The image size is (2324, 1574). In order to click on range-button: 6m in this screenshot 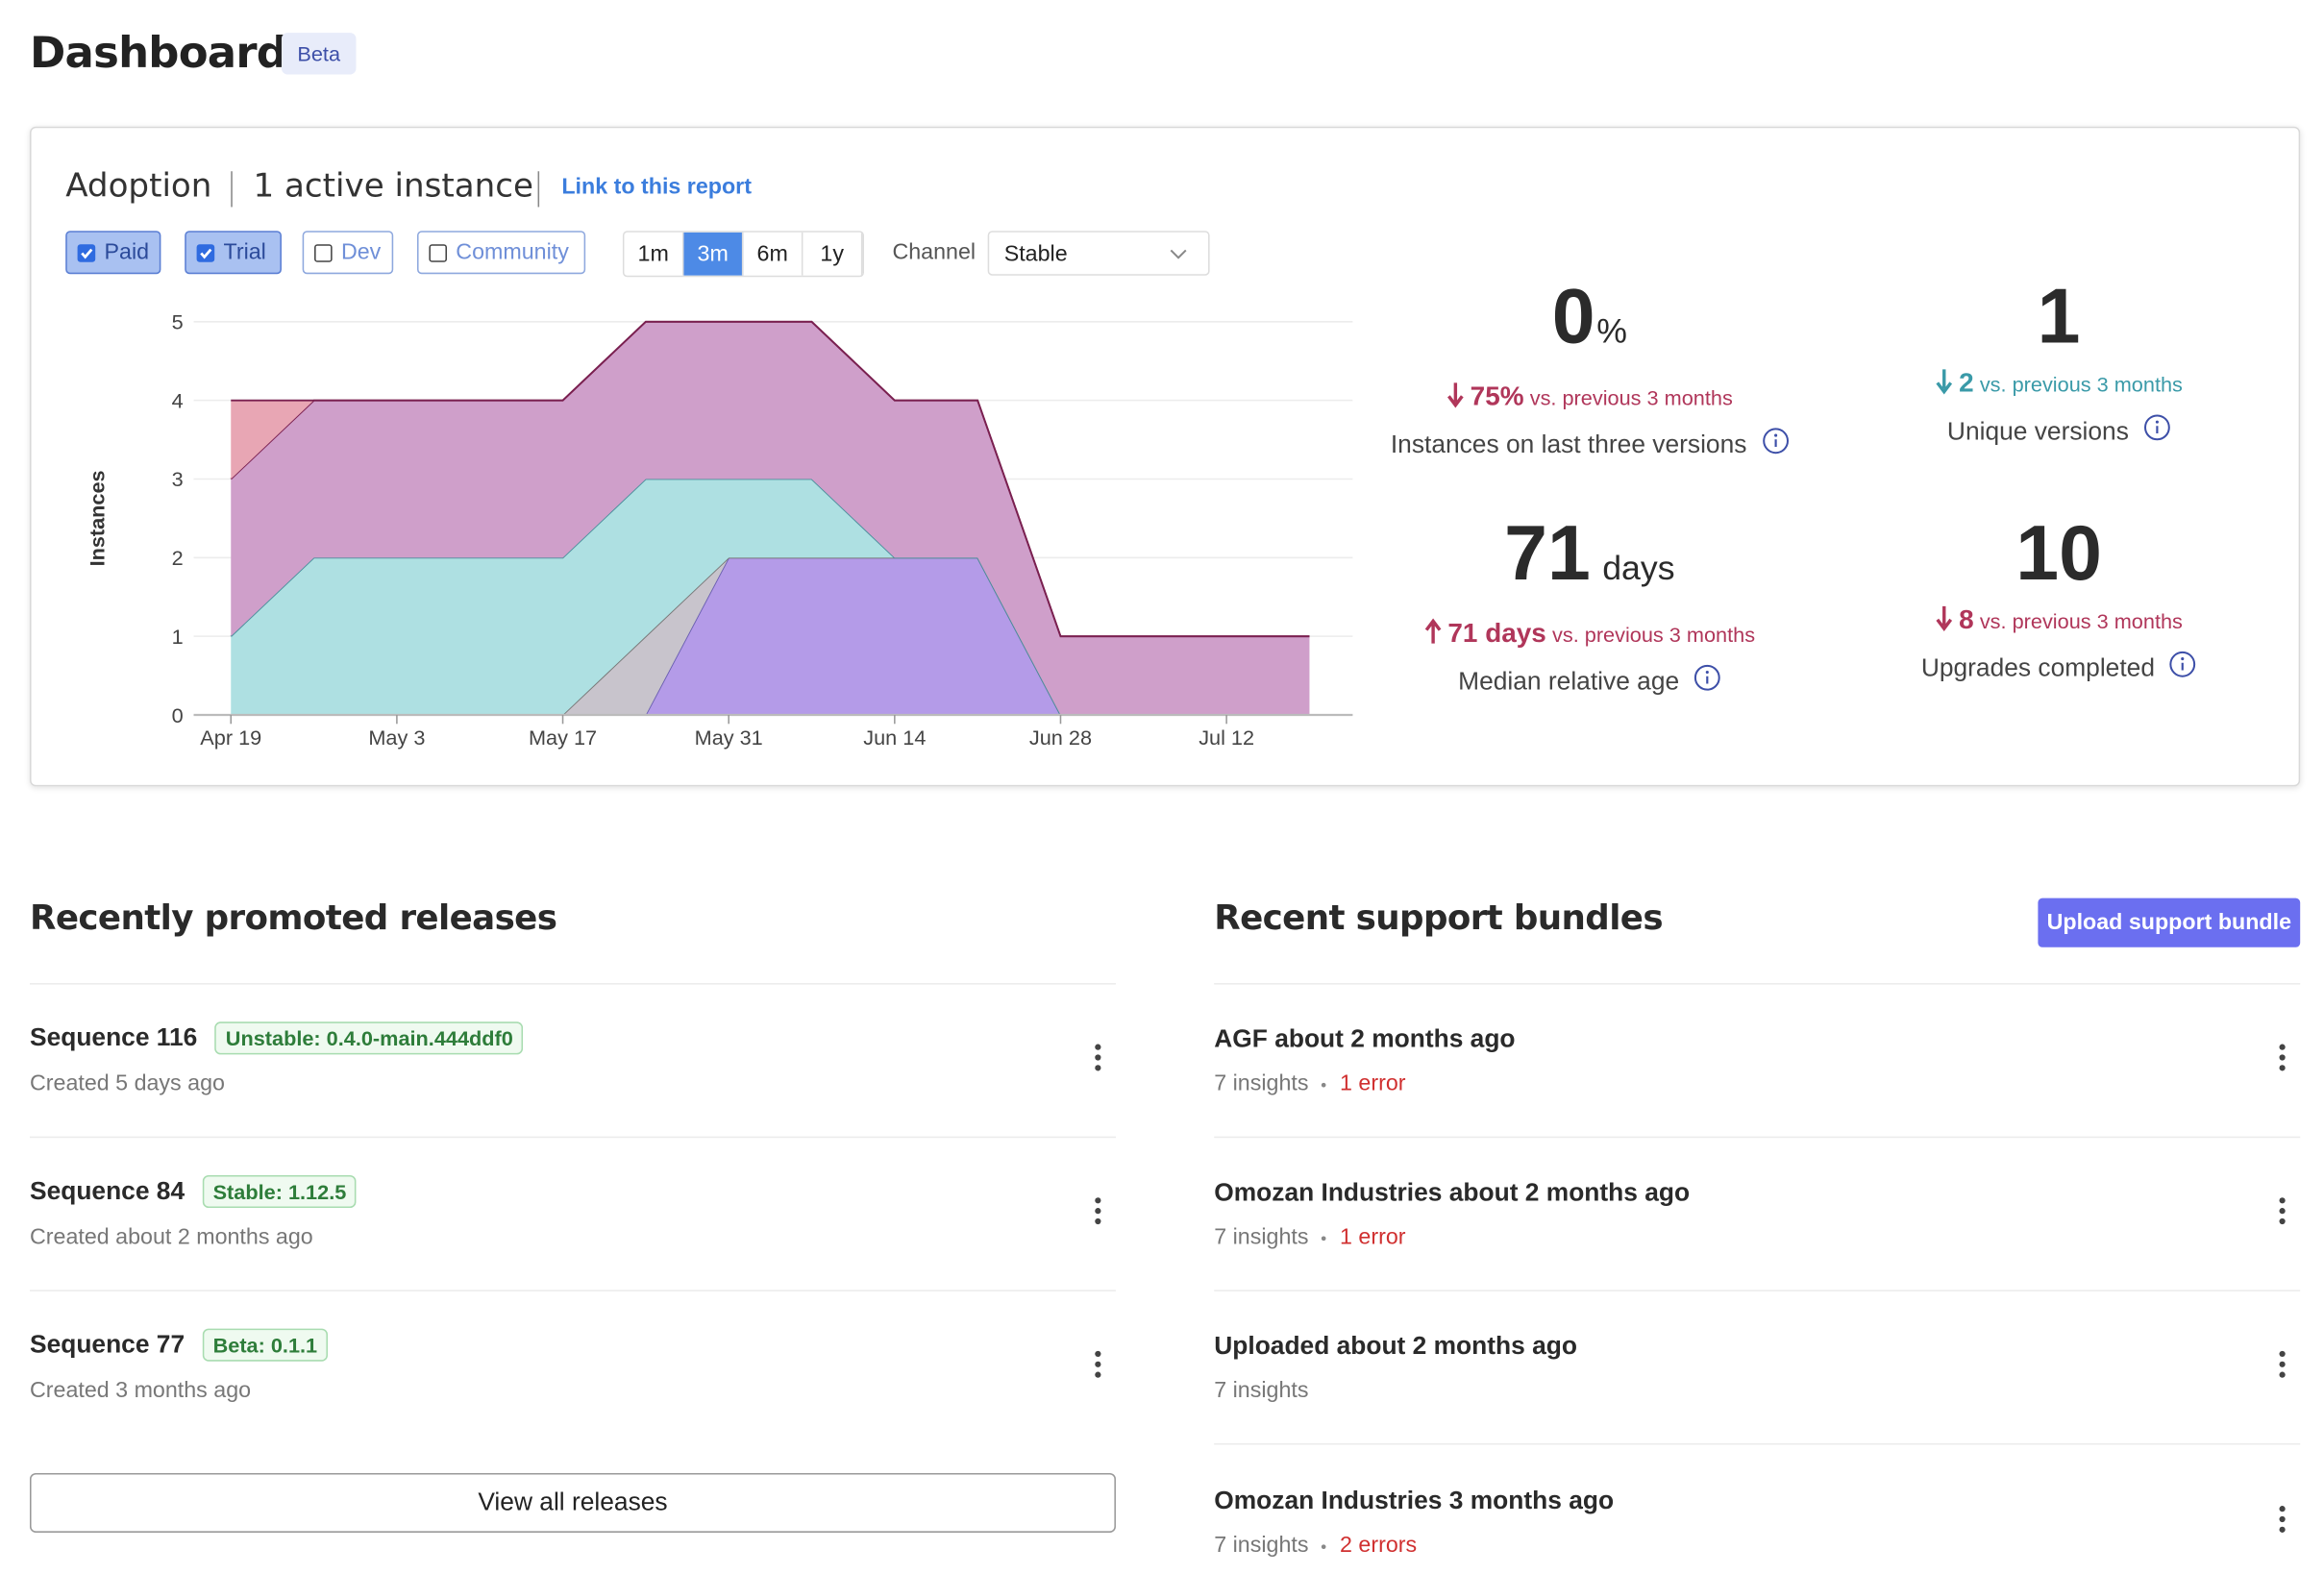, I will do `click(773, 254)`.